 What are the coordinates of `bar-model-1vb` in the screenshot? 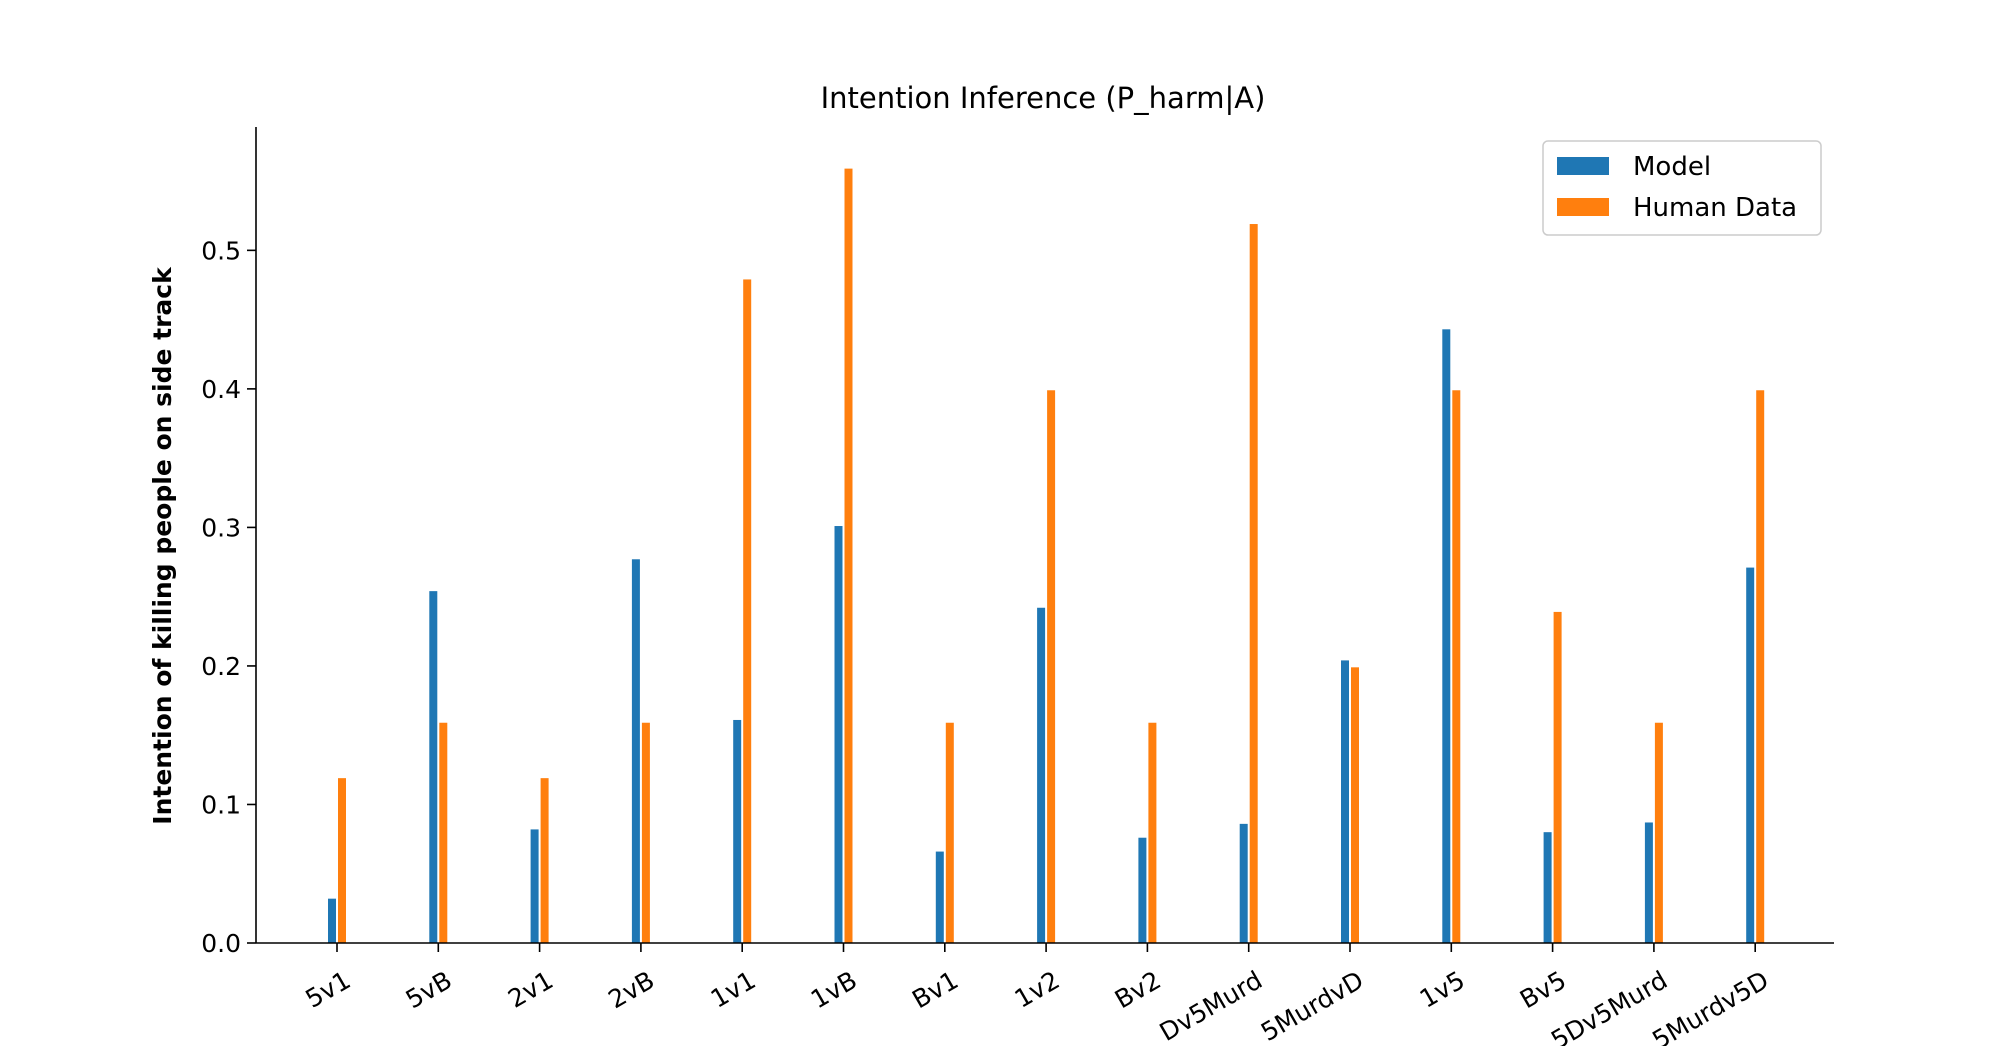 It's located at (838, 734).